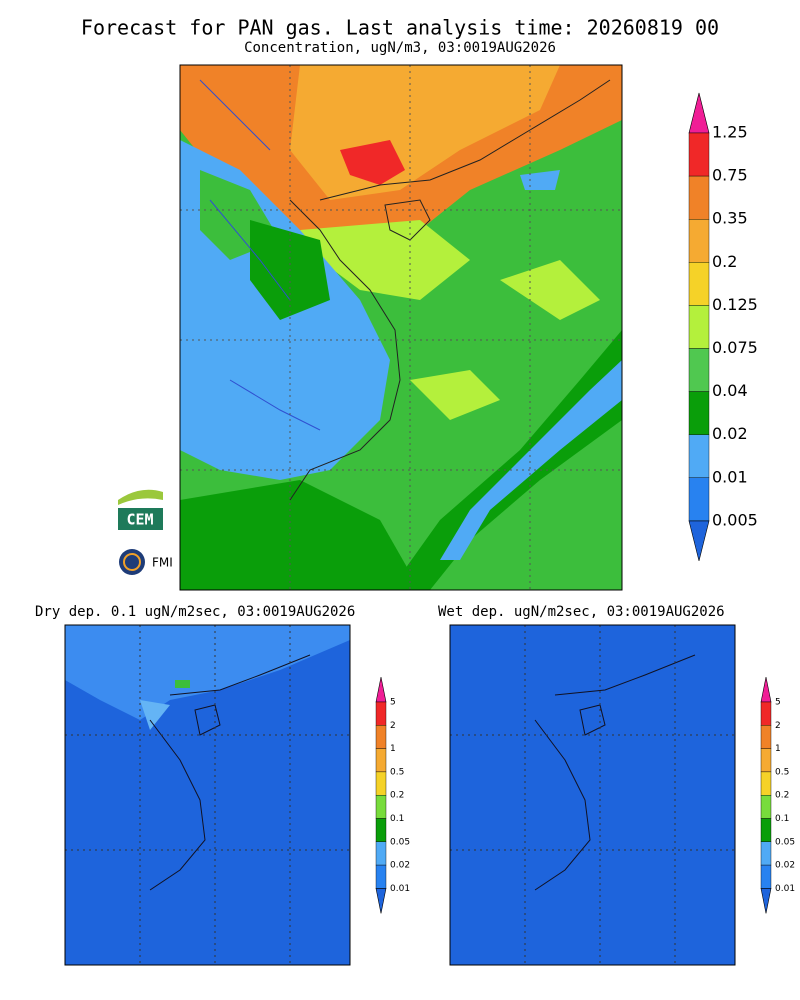 The image size is (800, 1000). I want to click on colorbar-label: 0.75, so click(730, 175).